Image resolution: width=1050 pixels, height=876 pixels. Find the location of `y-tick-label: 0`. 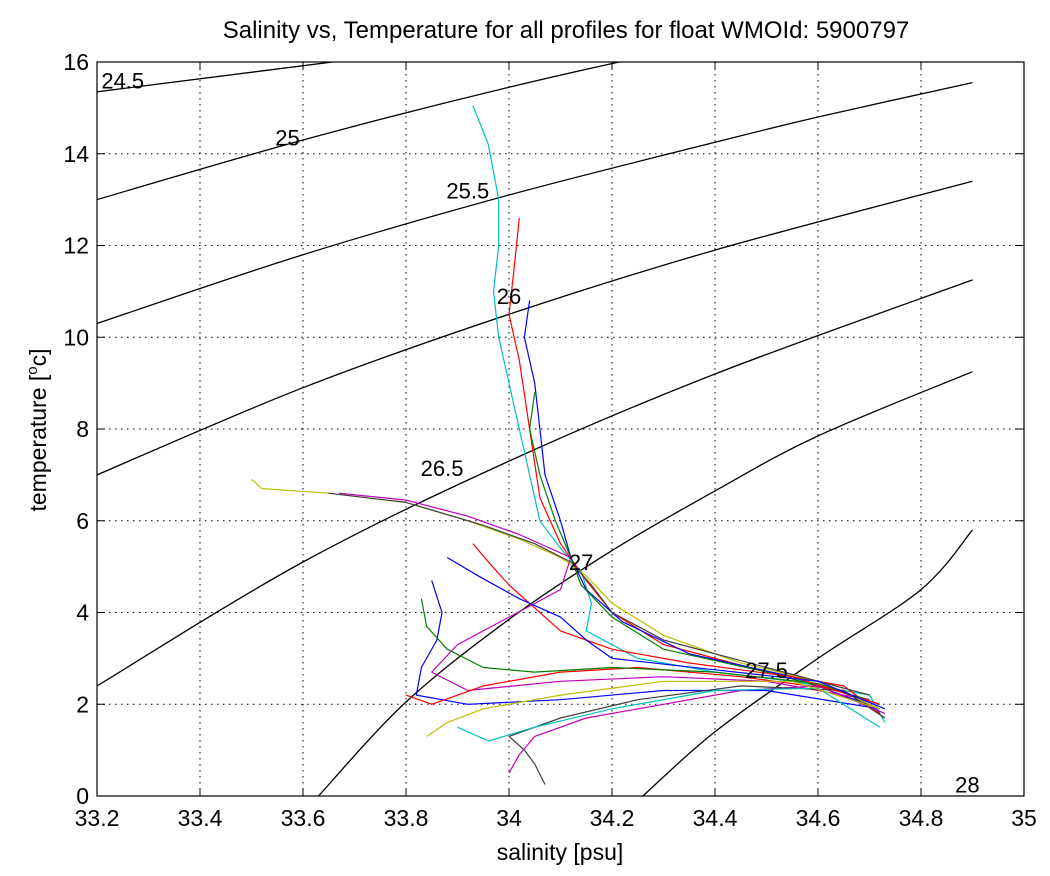

y-tick-label: 0 is located at coordinates (82, 796).